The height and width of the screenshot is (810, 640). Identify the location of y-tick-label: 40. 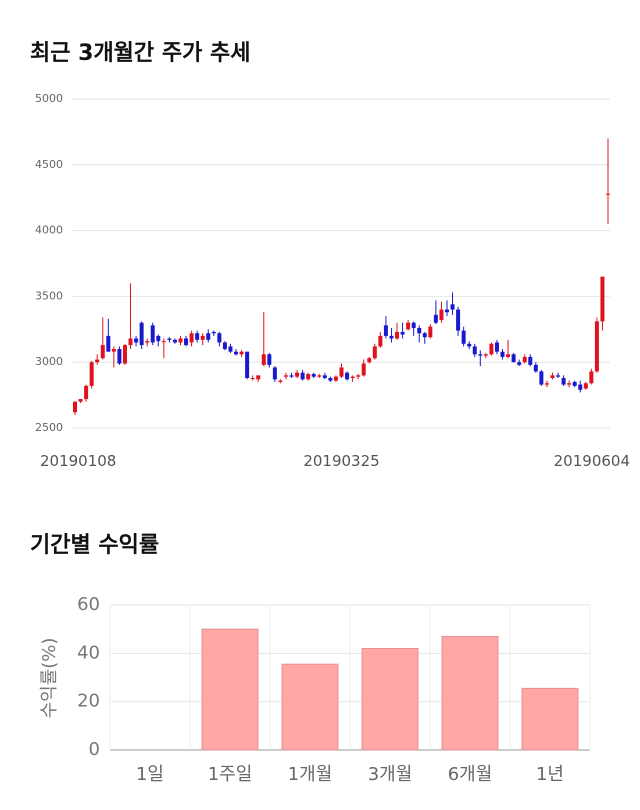
(88, 652).